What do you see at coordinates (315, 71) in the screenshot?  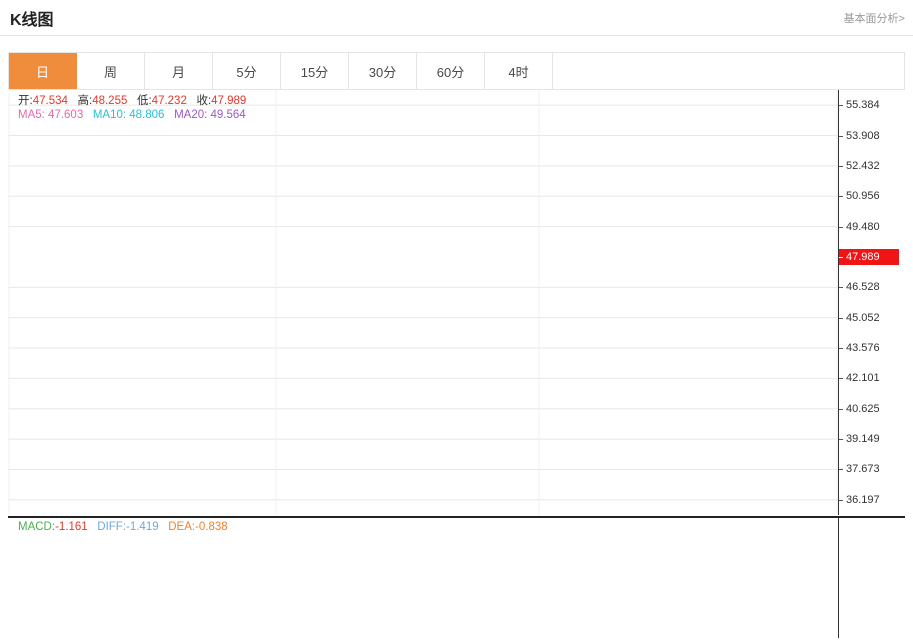 I see `period-tab-4: 15分` at bounding box center [315, 71].